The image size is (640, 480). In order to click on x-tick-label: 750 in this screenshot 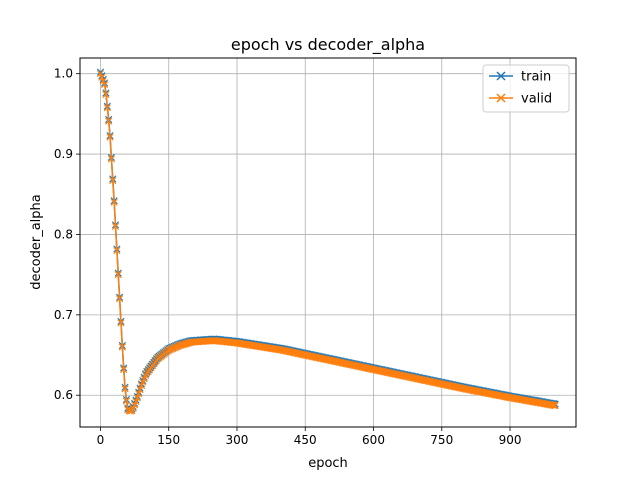, I will do `click(441, 440)`.